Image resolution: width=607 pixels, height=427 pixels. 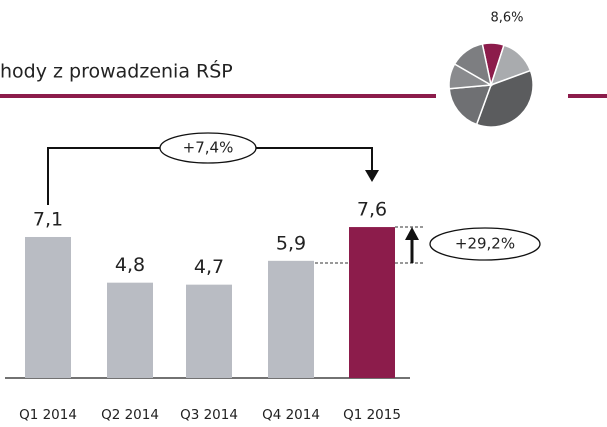 I want to click on value-label: 7,6, so click(x=372, y=210).